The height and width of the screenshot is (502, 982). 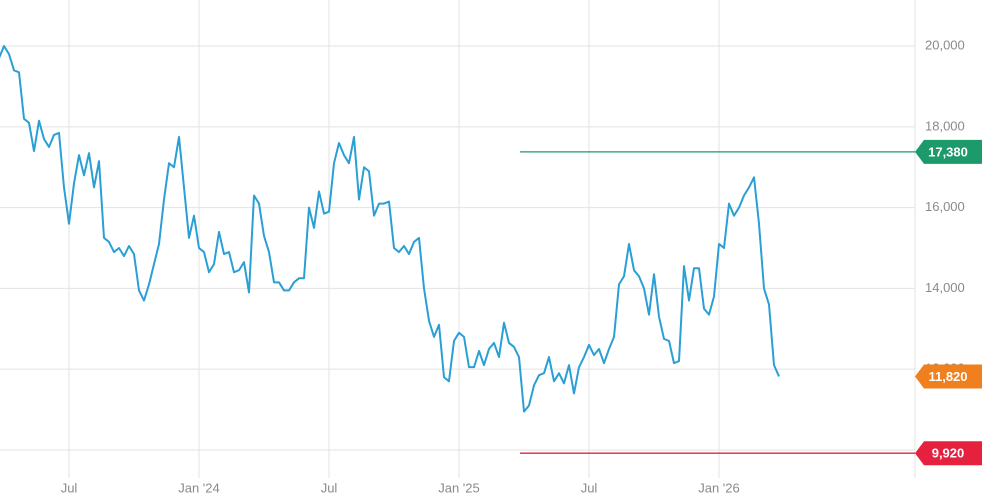 What do you see at coordinates (945, 125) in the screenshot?
I see `y-tick-label: 18,000` at bounding box center [945, 125].